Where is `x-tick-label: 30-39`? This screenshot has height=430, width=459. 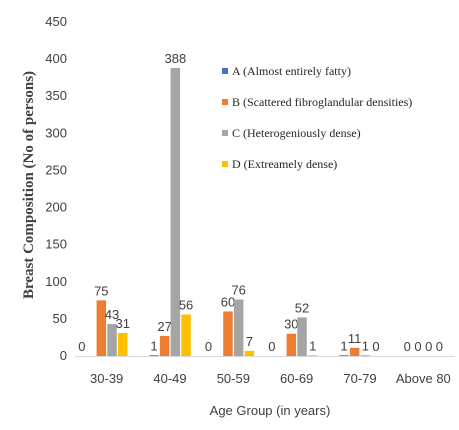 x-tick-label: 30-39 is located at coordinates (106, 378).